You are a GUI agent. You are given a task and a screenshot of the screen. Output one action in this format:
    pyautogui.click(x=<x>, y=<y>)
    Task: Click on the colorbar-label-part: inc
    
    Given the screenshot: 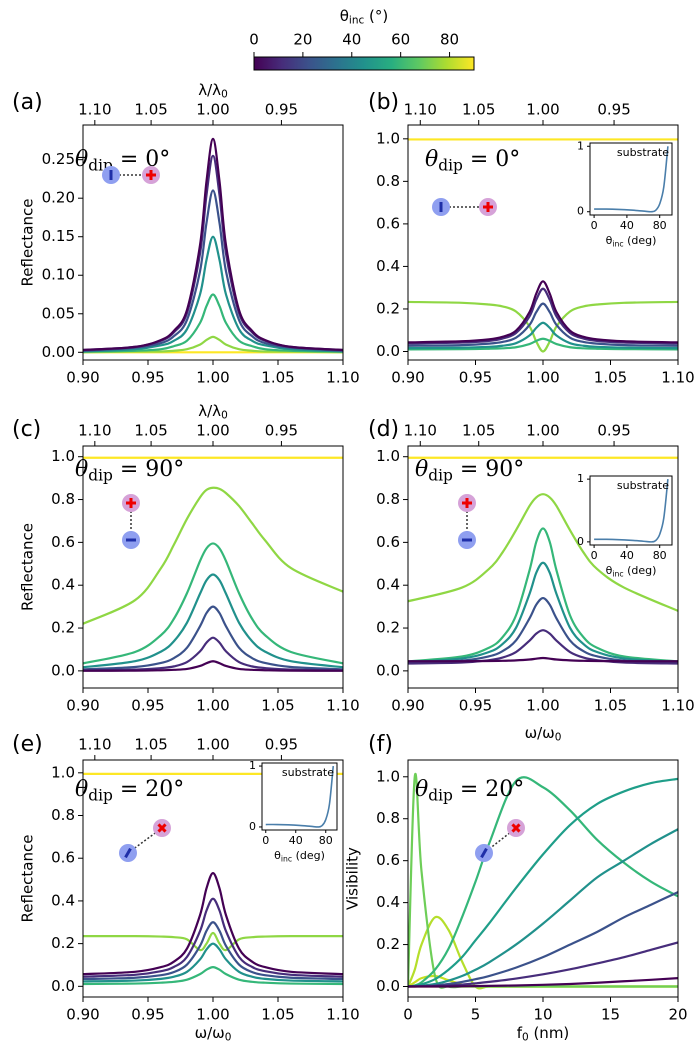 What is the action you would take?
    pyautogui.click(x=357, y=21)
    